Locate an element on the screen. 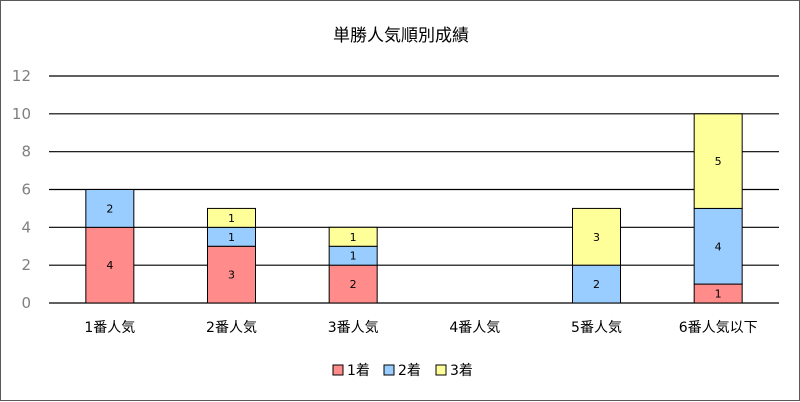 The image size is (800, 402). x-tick-label: 6番人気以下 is located at coordinates (718, 328).